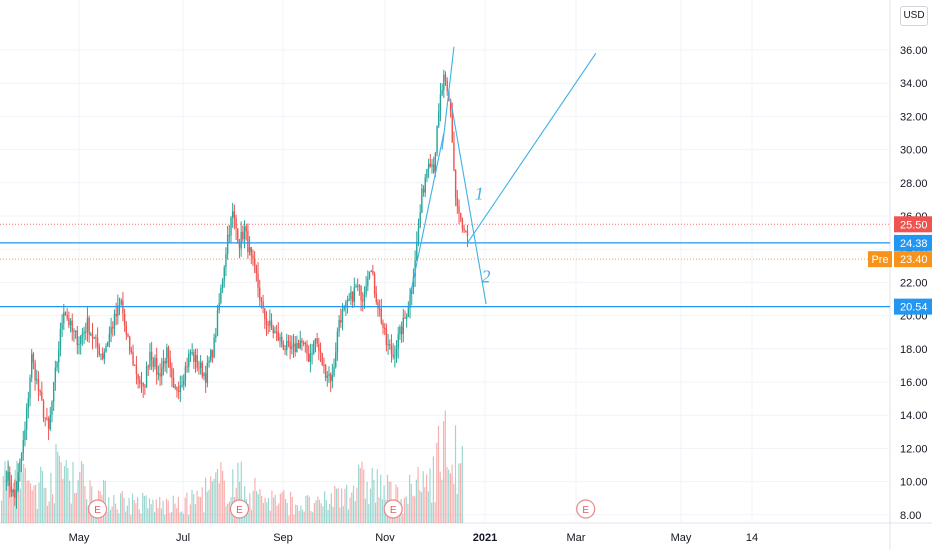 The width and height of the screenshot is (932, 550). I want to click on x-tick-label: Sep, so click(283, 538).